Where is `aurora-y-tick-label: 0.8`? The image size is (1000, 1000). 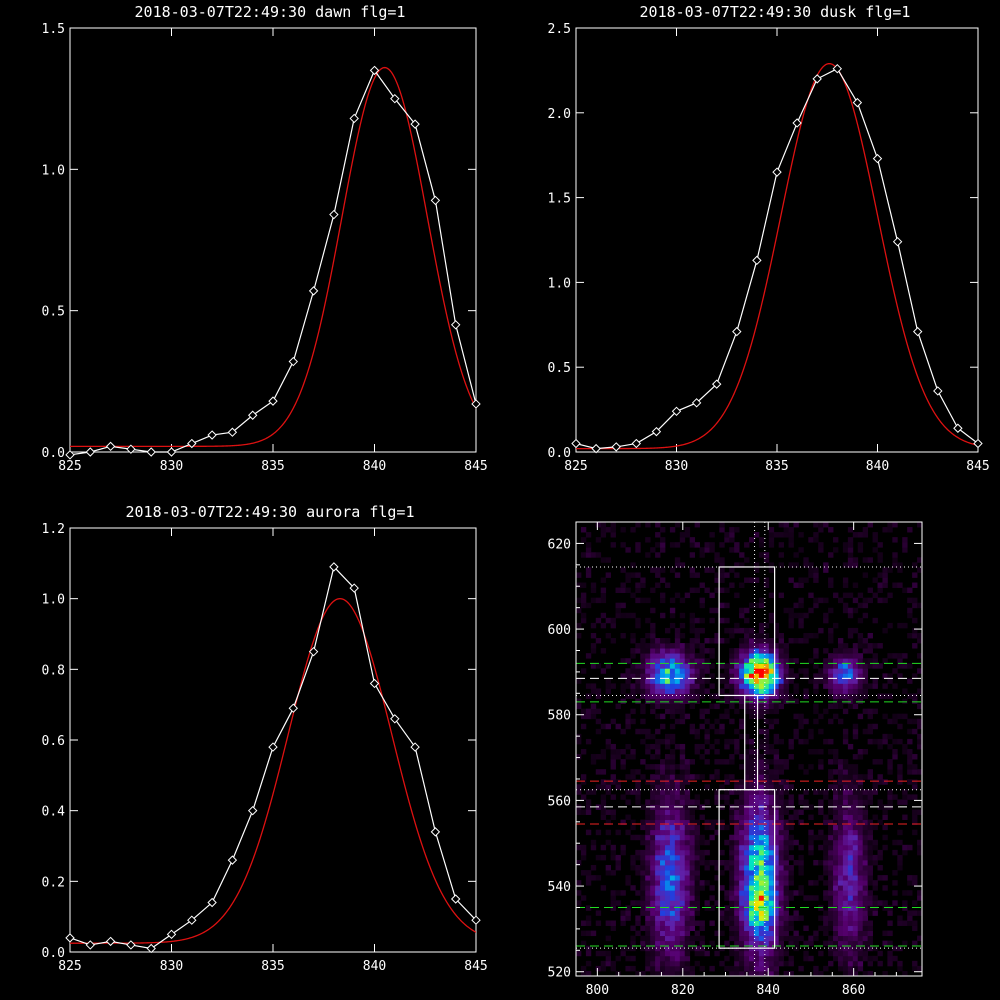 aurora-y-tick-label: 0.8 is located at coordinates (53, 670).